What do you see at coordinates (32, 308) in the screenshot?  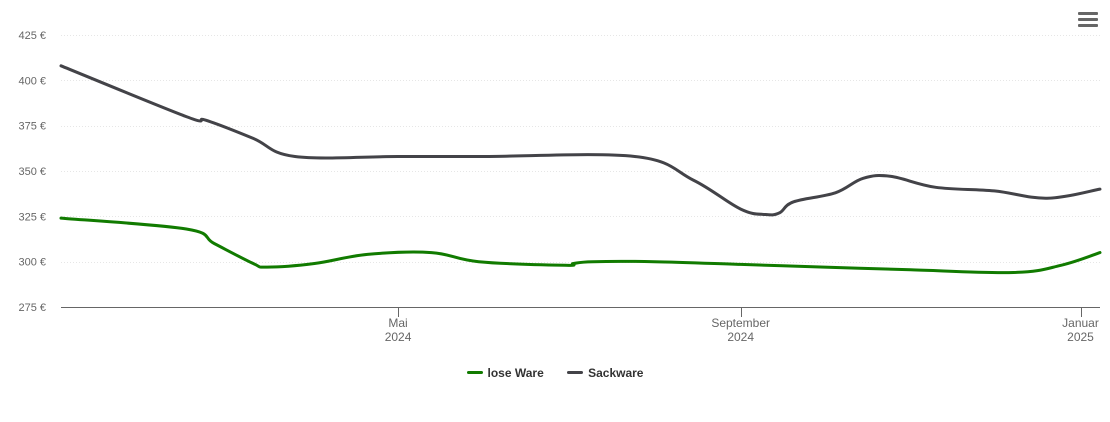 I see `y-tick-label: 275 €` at bounding box center [32, 308].